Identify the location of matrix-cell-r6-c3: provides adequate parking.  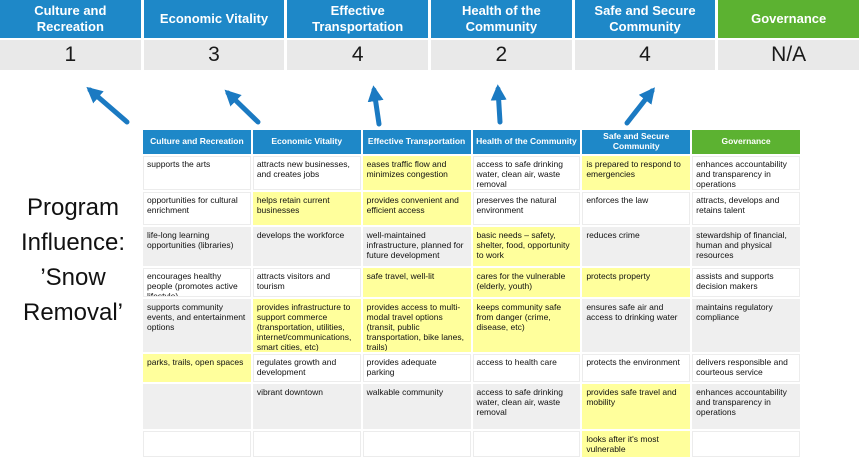
(416, 368).